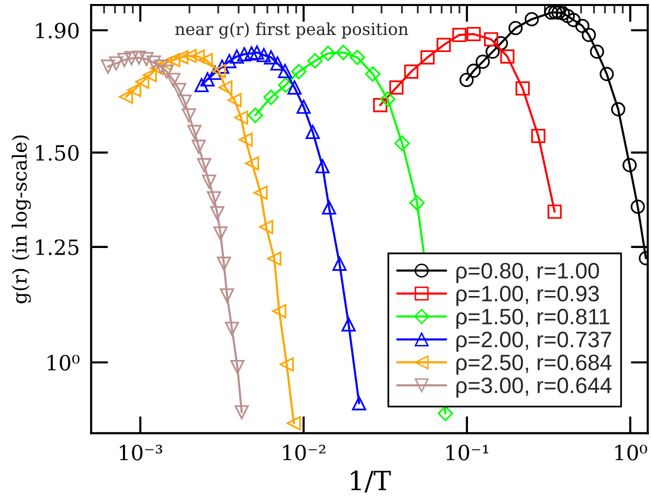 This screenshot has height=502, width=651. I want to click on legend-label: ρ=2.50, r=0.684, so click(534, 364).